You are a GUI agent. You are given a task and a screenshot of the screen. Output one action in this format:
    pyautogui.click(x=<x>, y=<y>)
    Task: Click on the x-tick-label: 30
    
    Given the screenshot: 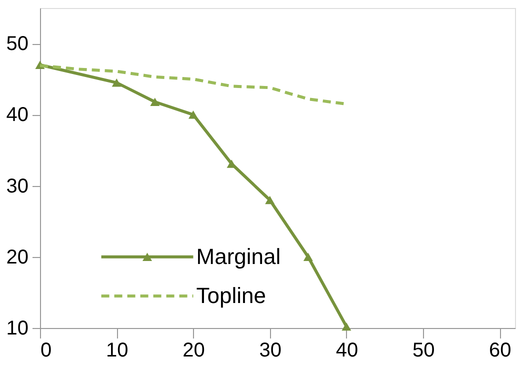 What is the action you would take?
    pyautogui.click(x=270, y=351)
    